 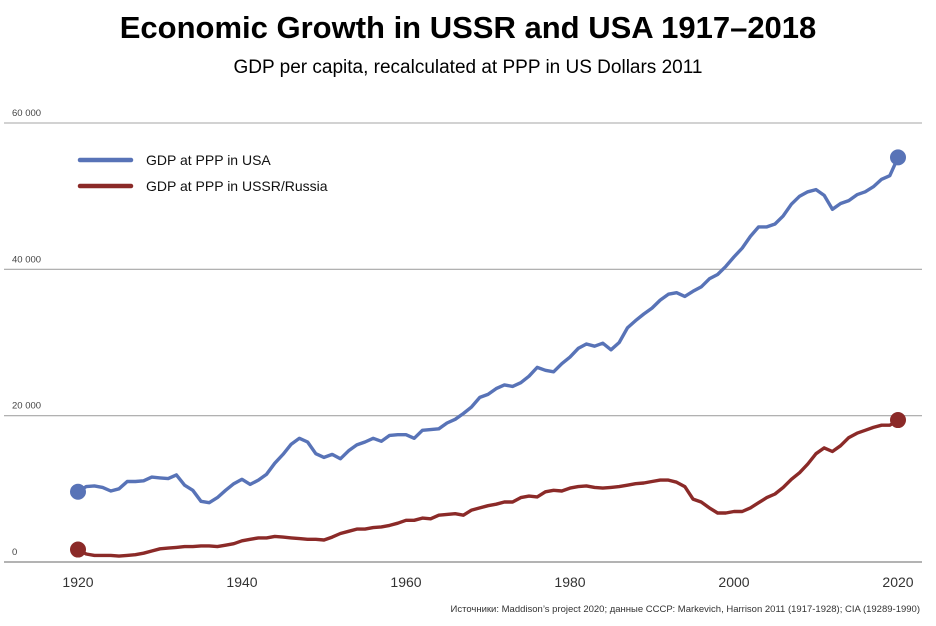 I want to click on x-tick-label: 1960, so click(x=405, y=582).